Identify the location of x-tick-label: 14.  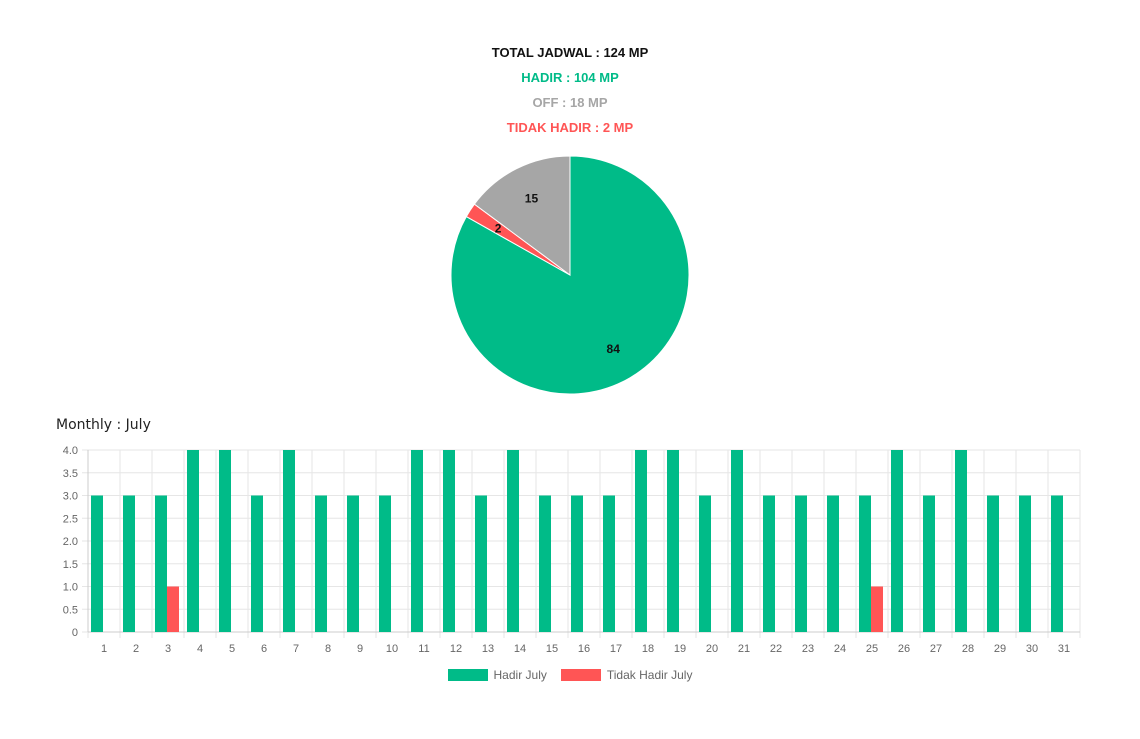
(520, 649).